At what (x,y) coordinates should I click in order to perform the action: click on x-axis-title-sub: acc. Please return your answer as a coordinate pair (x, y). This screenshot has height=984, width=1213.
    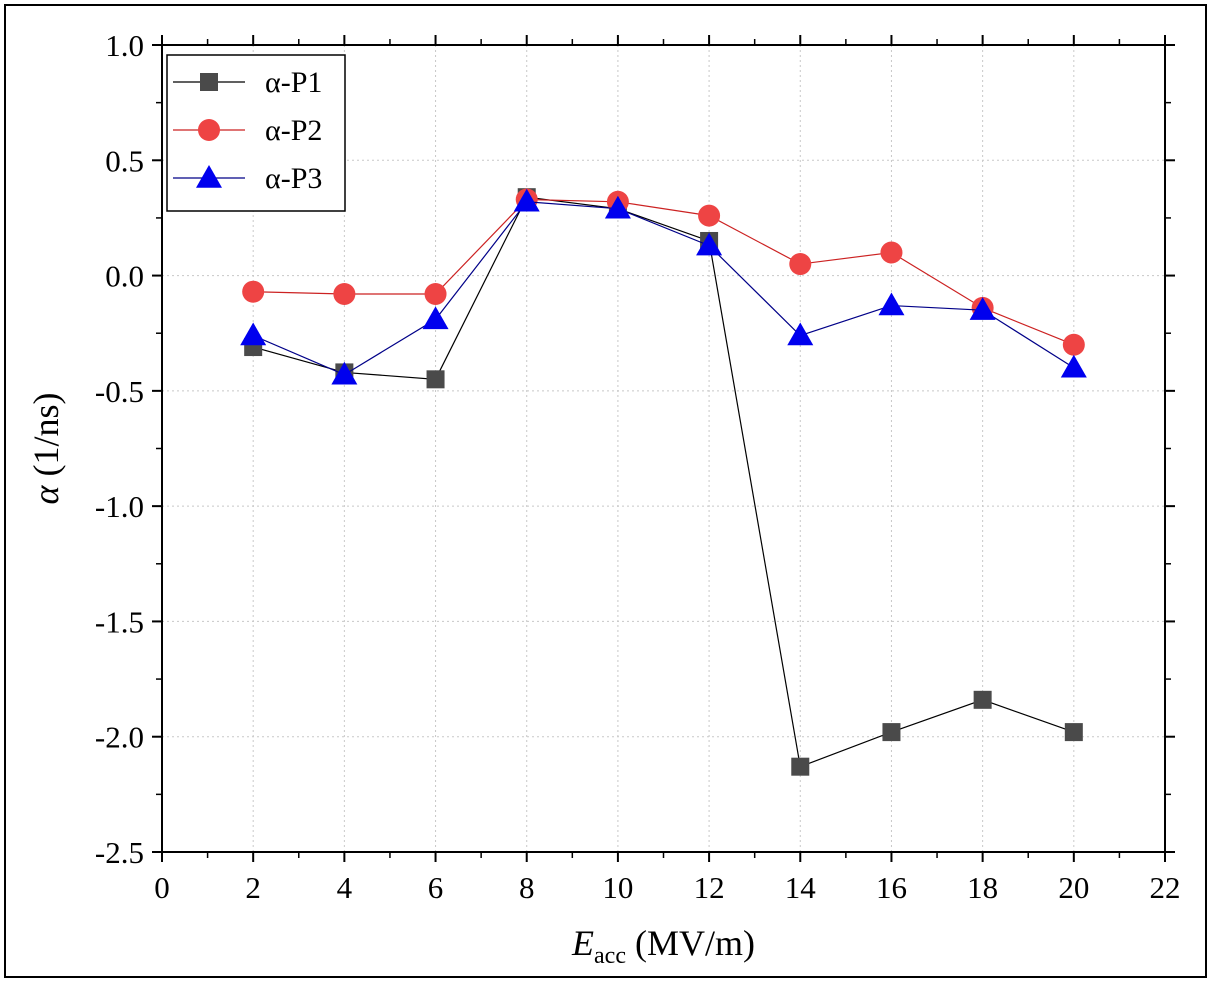
    Looking at the image, I should click on (610, 956).